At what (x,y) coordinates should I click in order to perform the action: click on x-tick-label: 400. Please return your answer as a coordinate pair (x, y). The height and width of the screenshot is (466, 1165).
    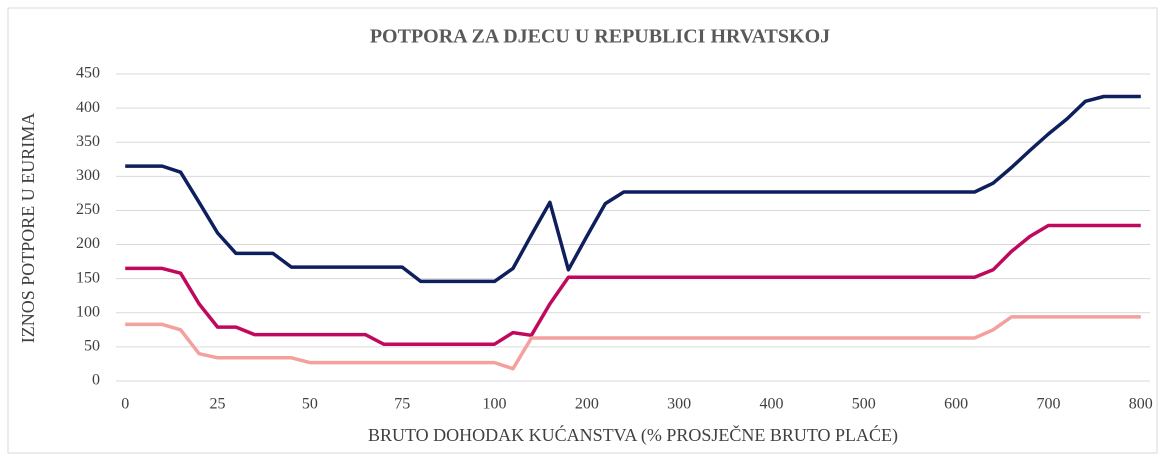
    Looking at the image, I should click on (771, 404).